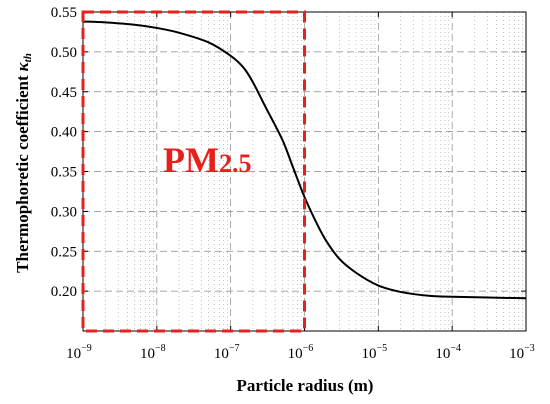  What do you see at coordinates (64, 212) in the screenshot?
I see `y-tick-label: 0.30` at bounding box center [64, 212].